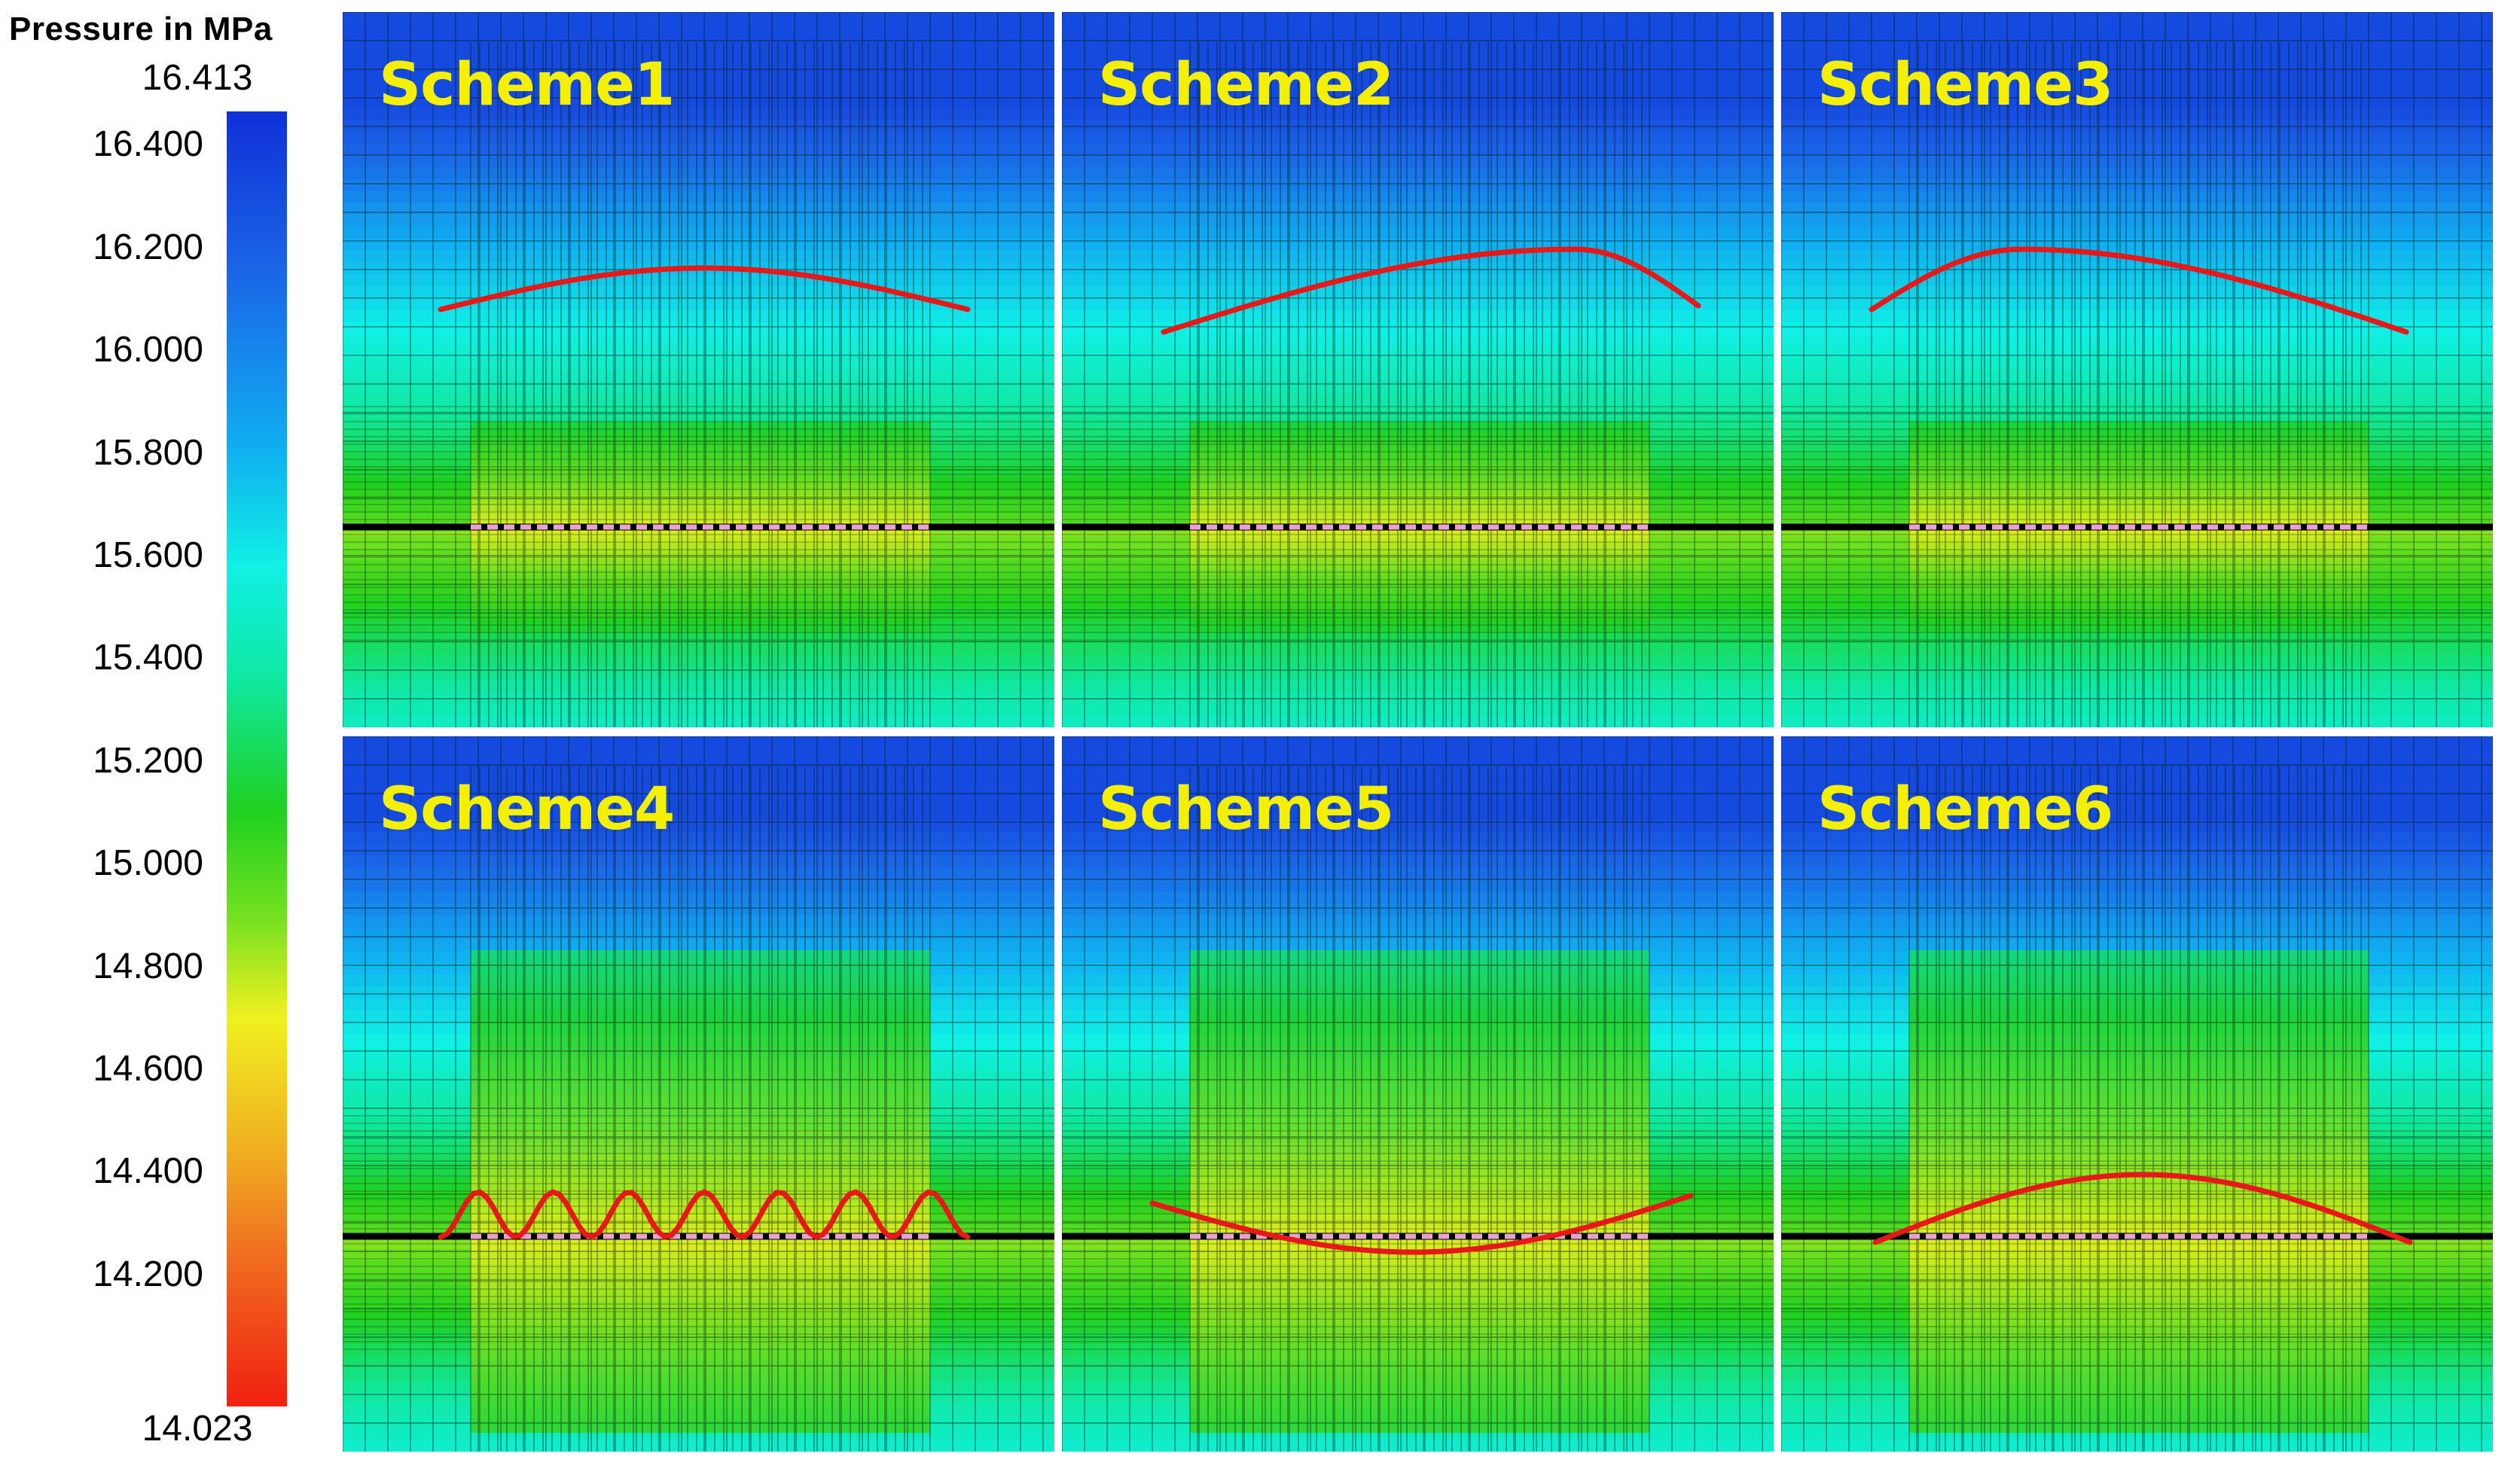 This screenshot has height=1478, width=2520. I want to click on colorbar-tick: 14.600, so click(148, 1069).